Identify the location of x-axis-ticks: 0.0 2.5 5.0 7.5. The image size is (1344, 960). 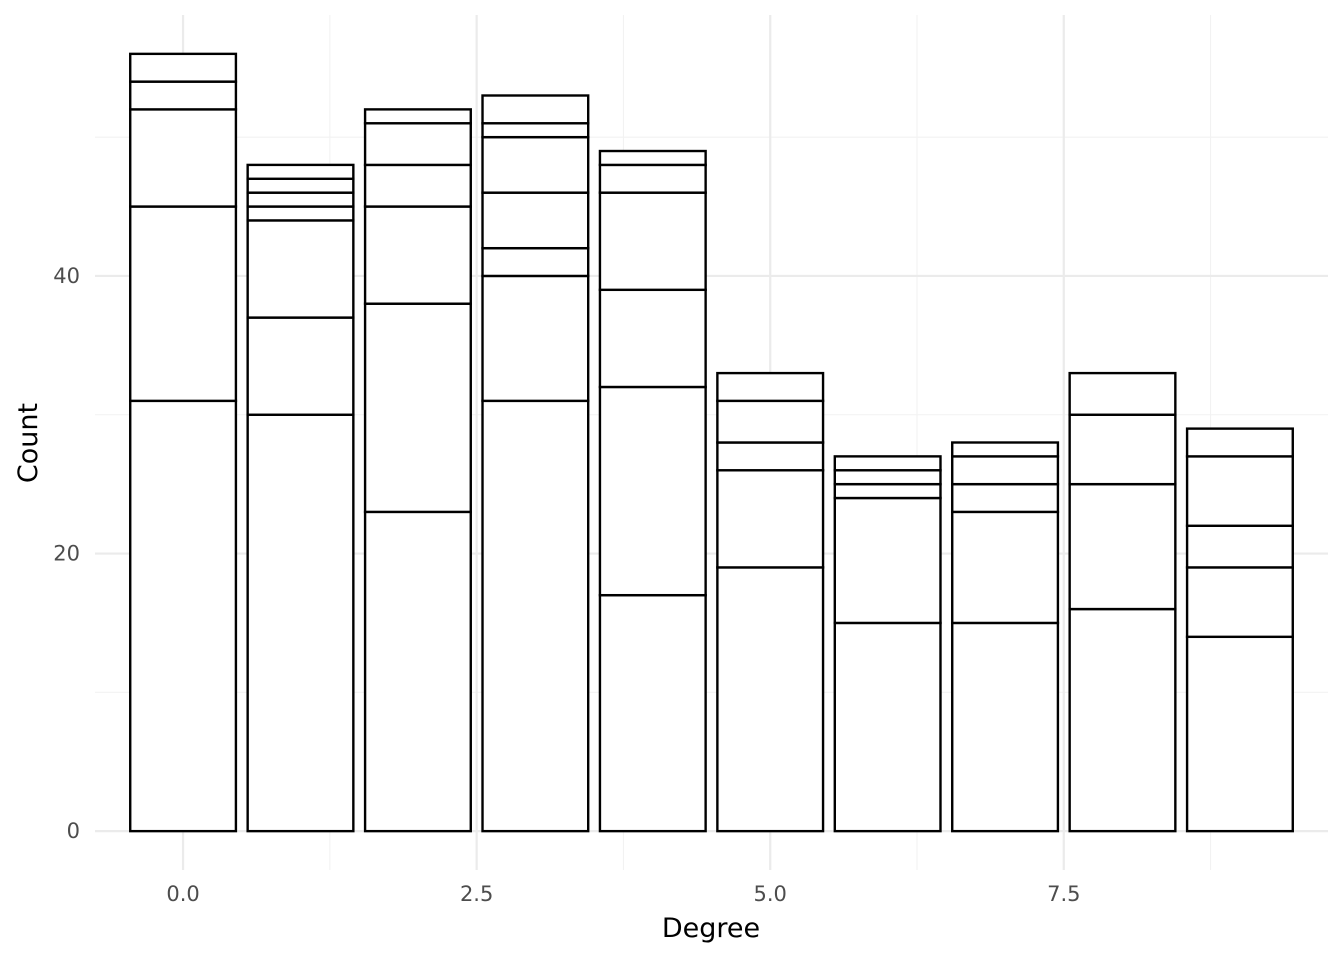
(623, 894).